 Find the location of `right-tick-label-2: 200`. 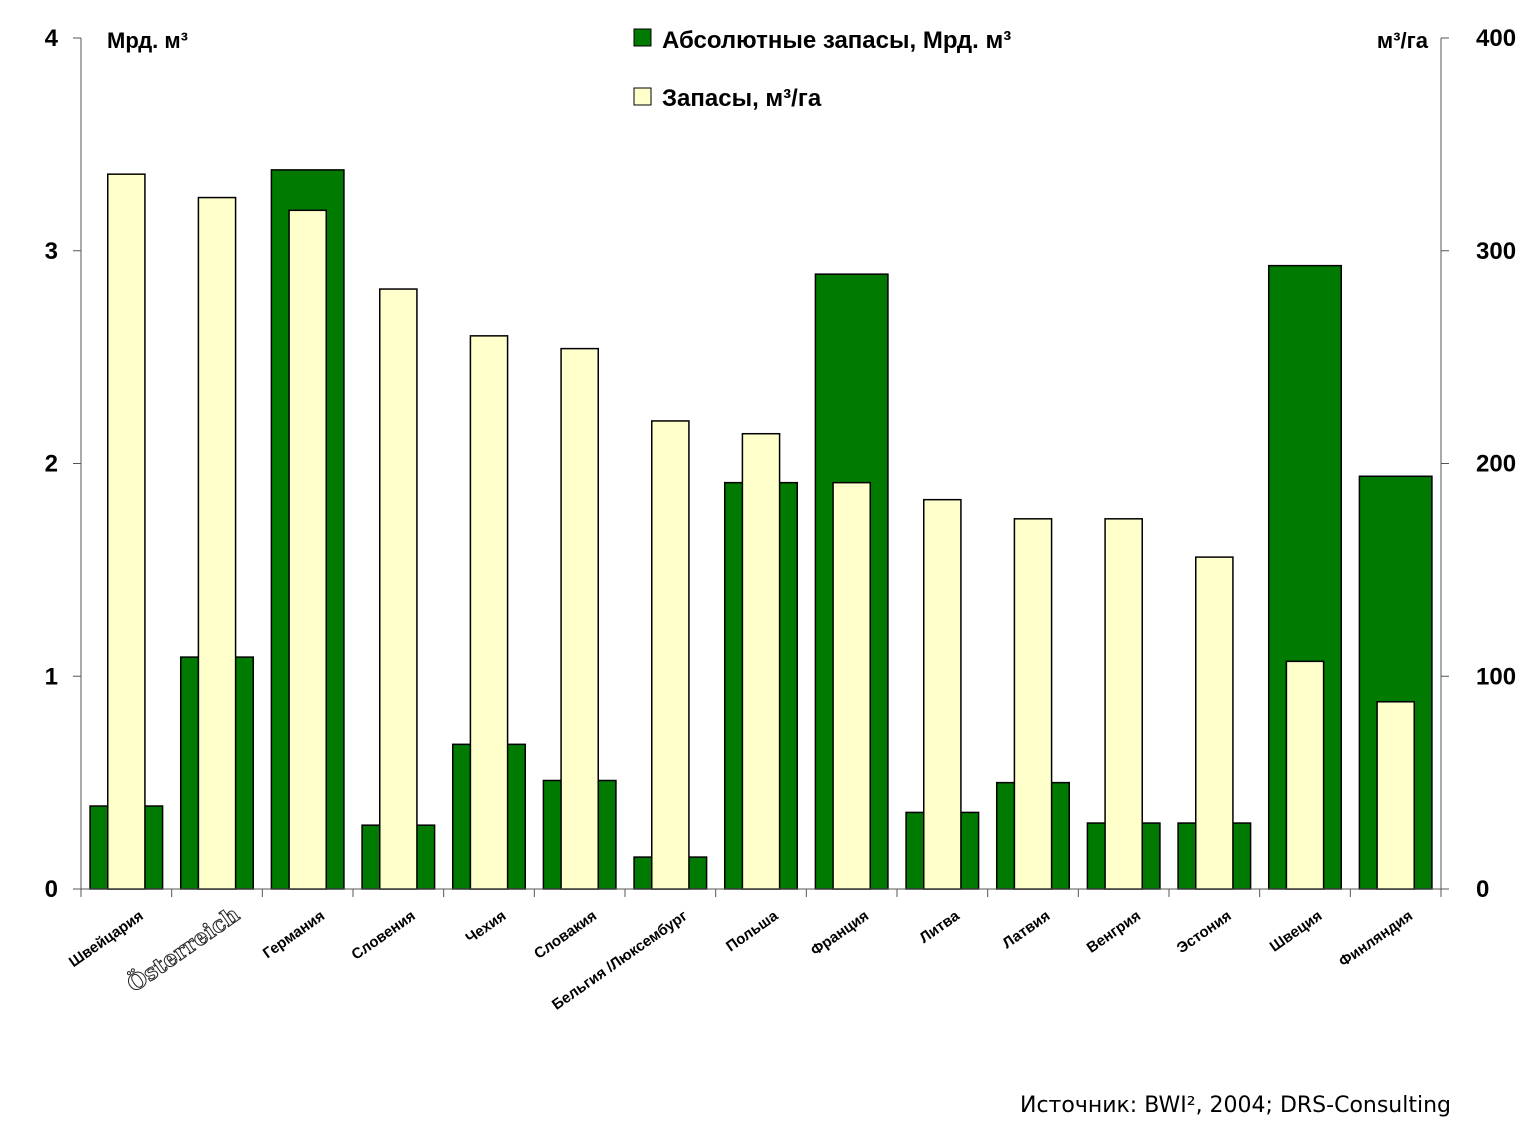

right-tick-label-2: 200 is located at coordinates (1496, 464).